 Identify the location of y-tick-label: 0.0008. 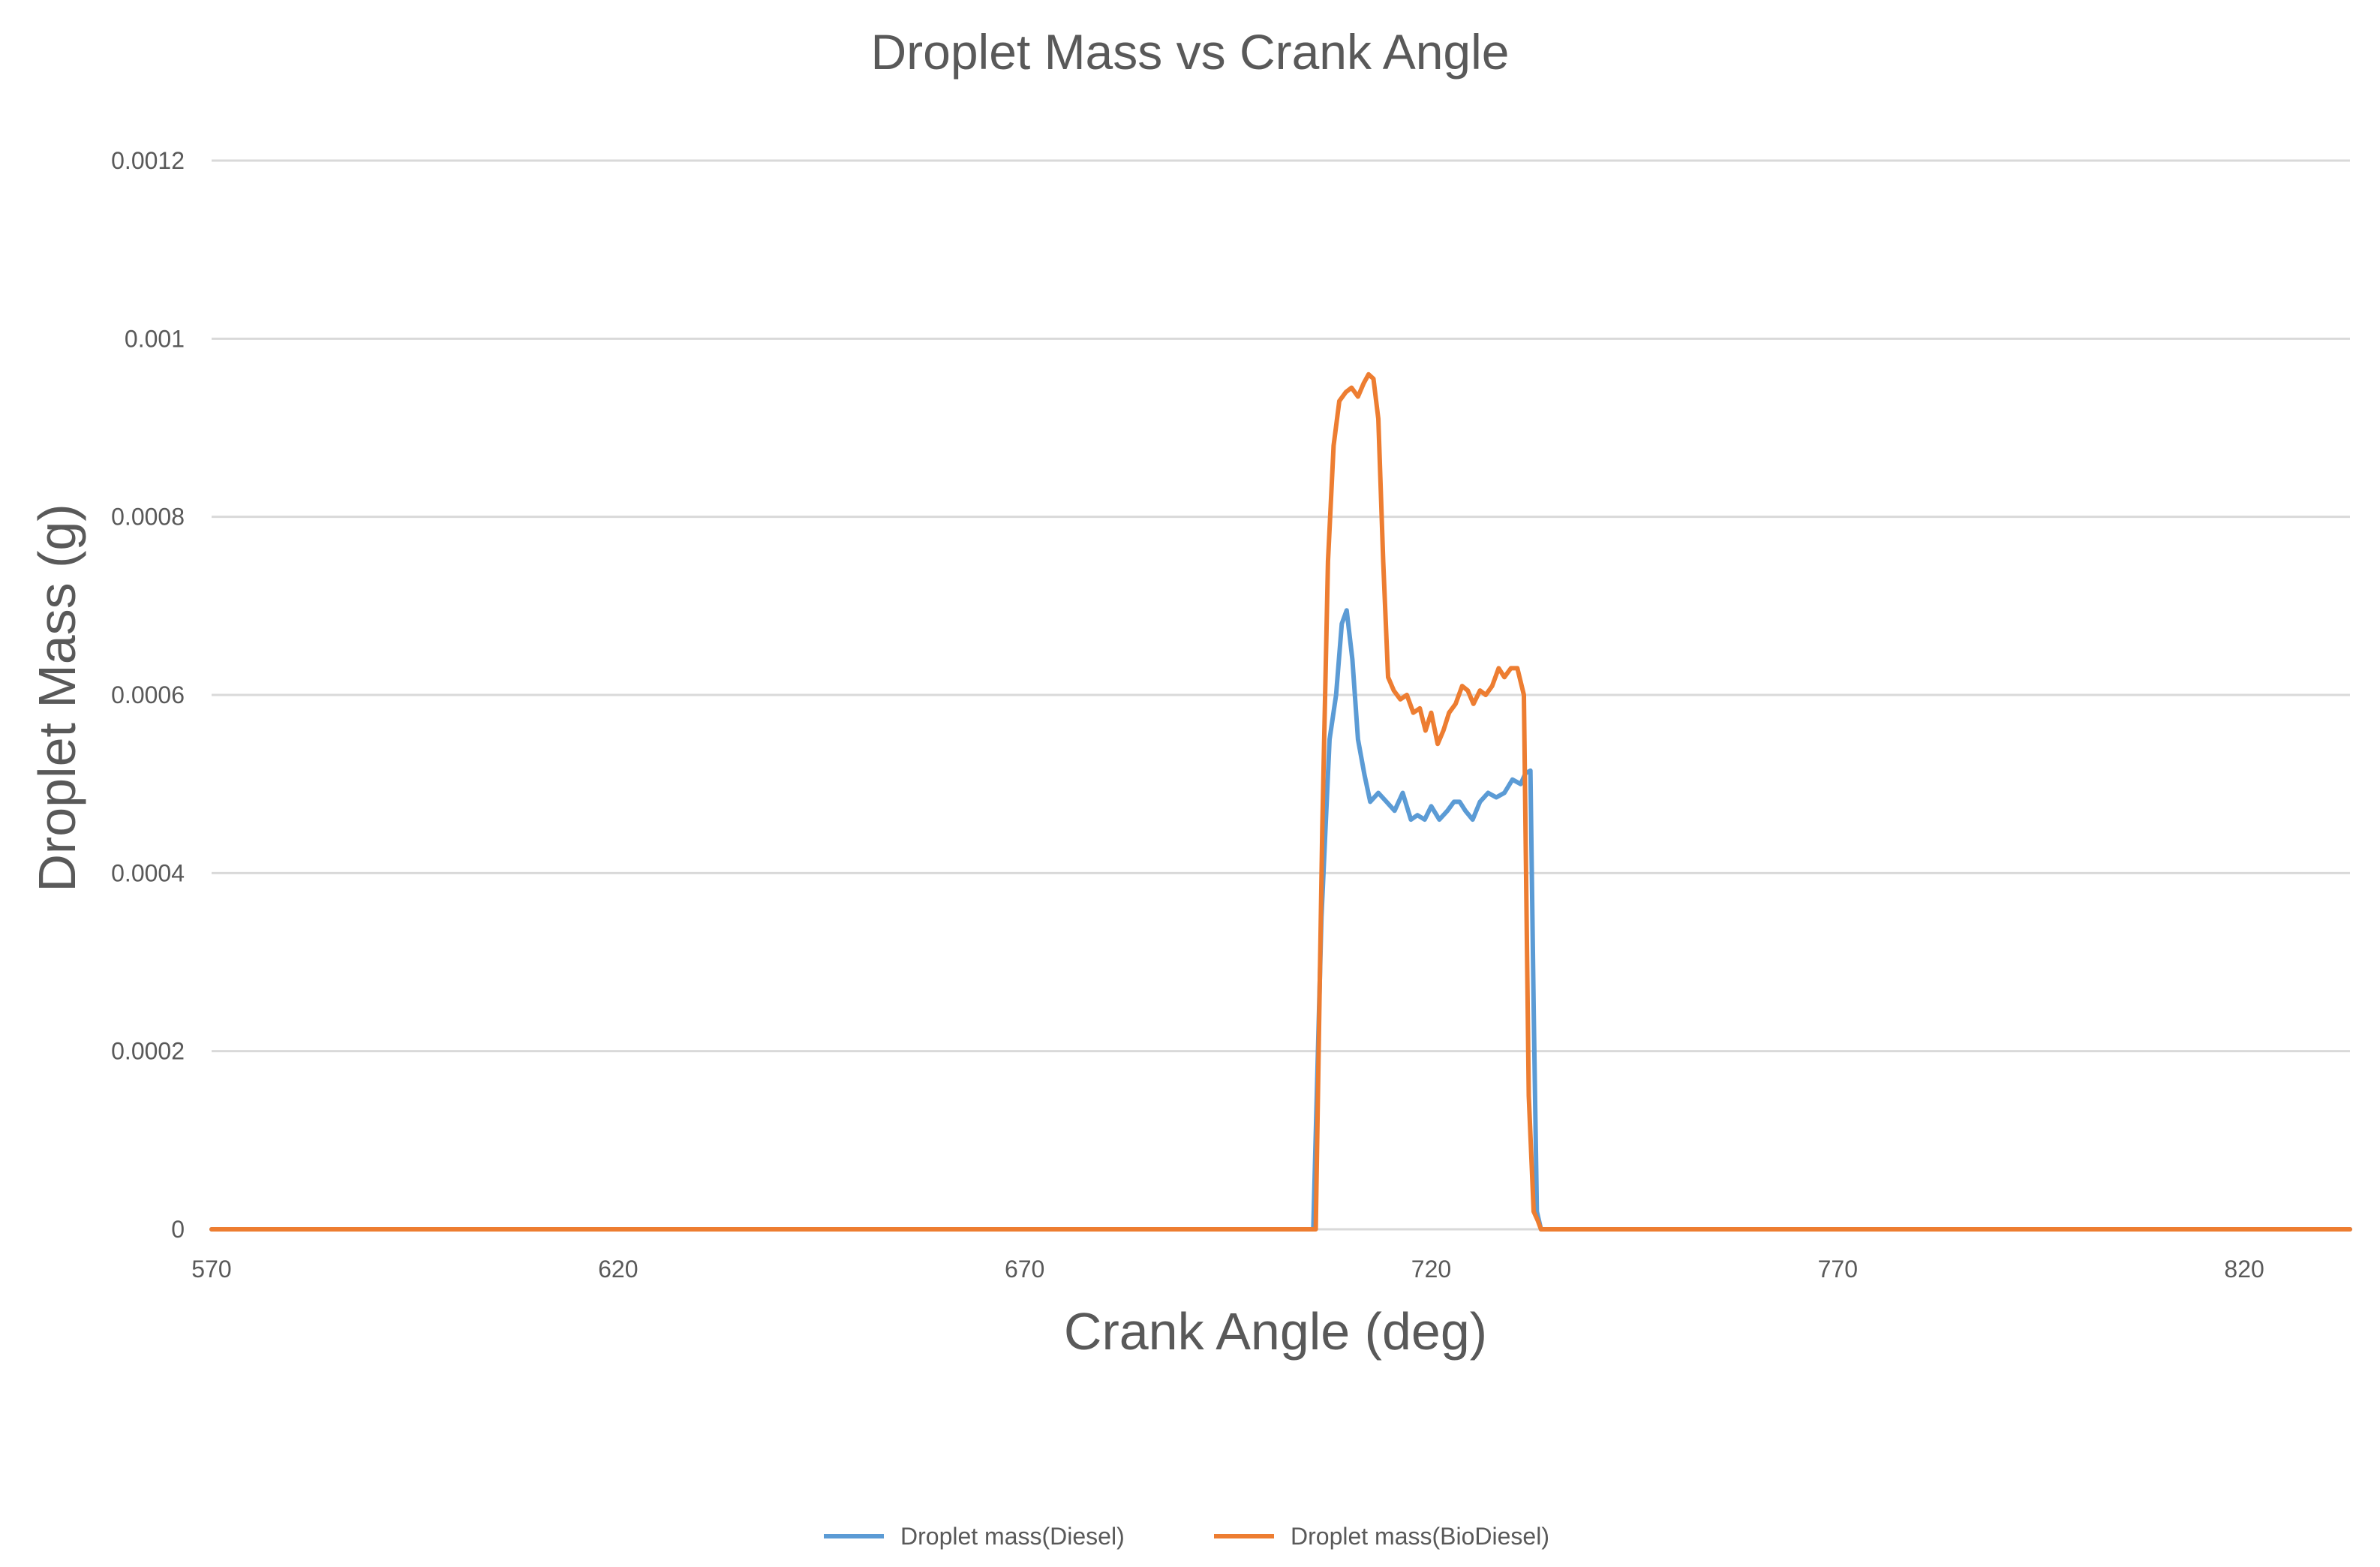
(148, 517).